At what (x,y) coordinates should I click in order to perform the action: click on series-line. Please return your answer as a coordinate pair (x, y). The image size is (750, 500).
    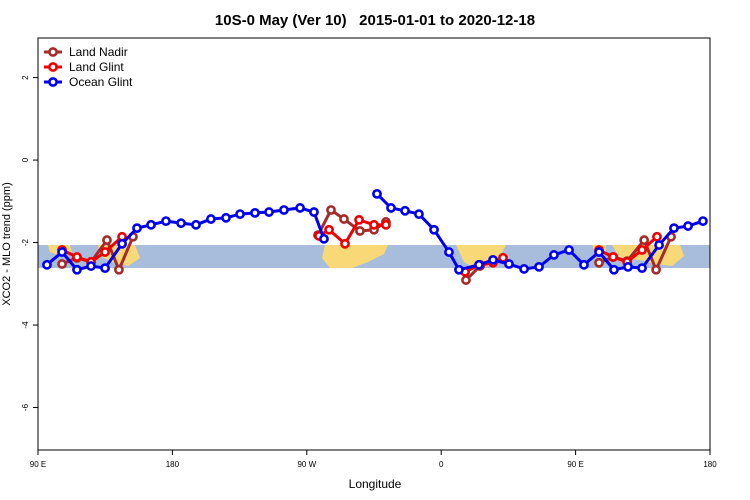
    Looking at the image, I should click on (367, 245).